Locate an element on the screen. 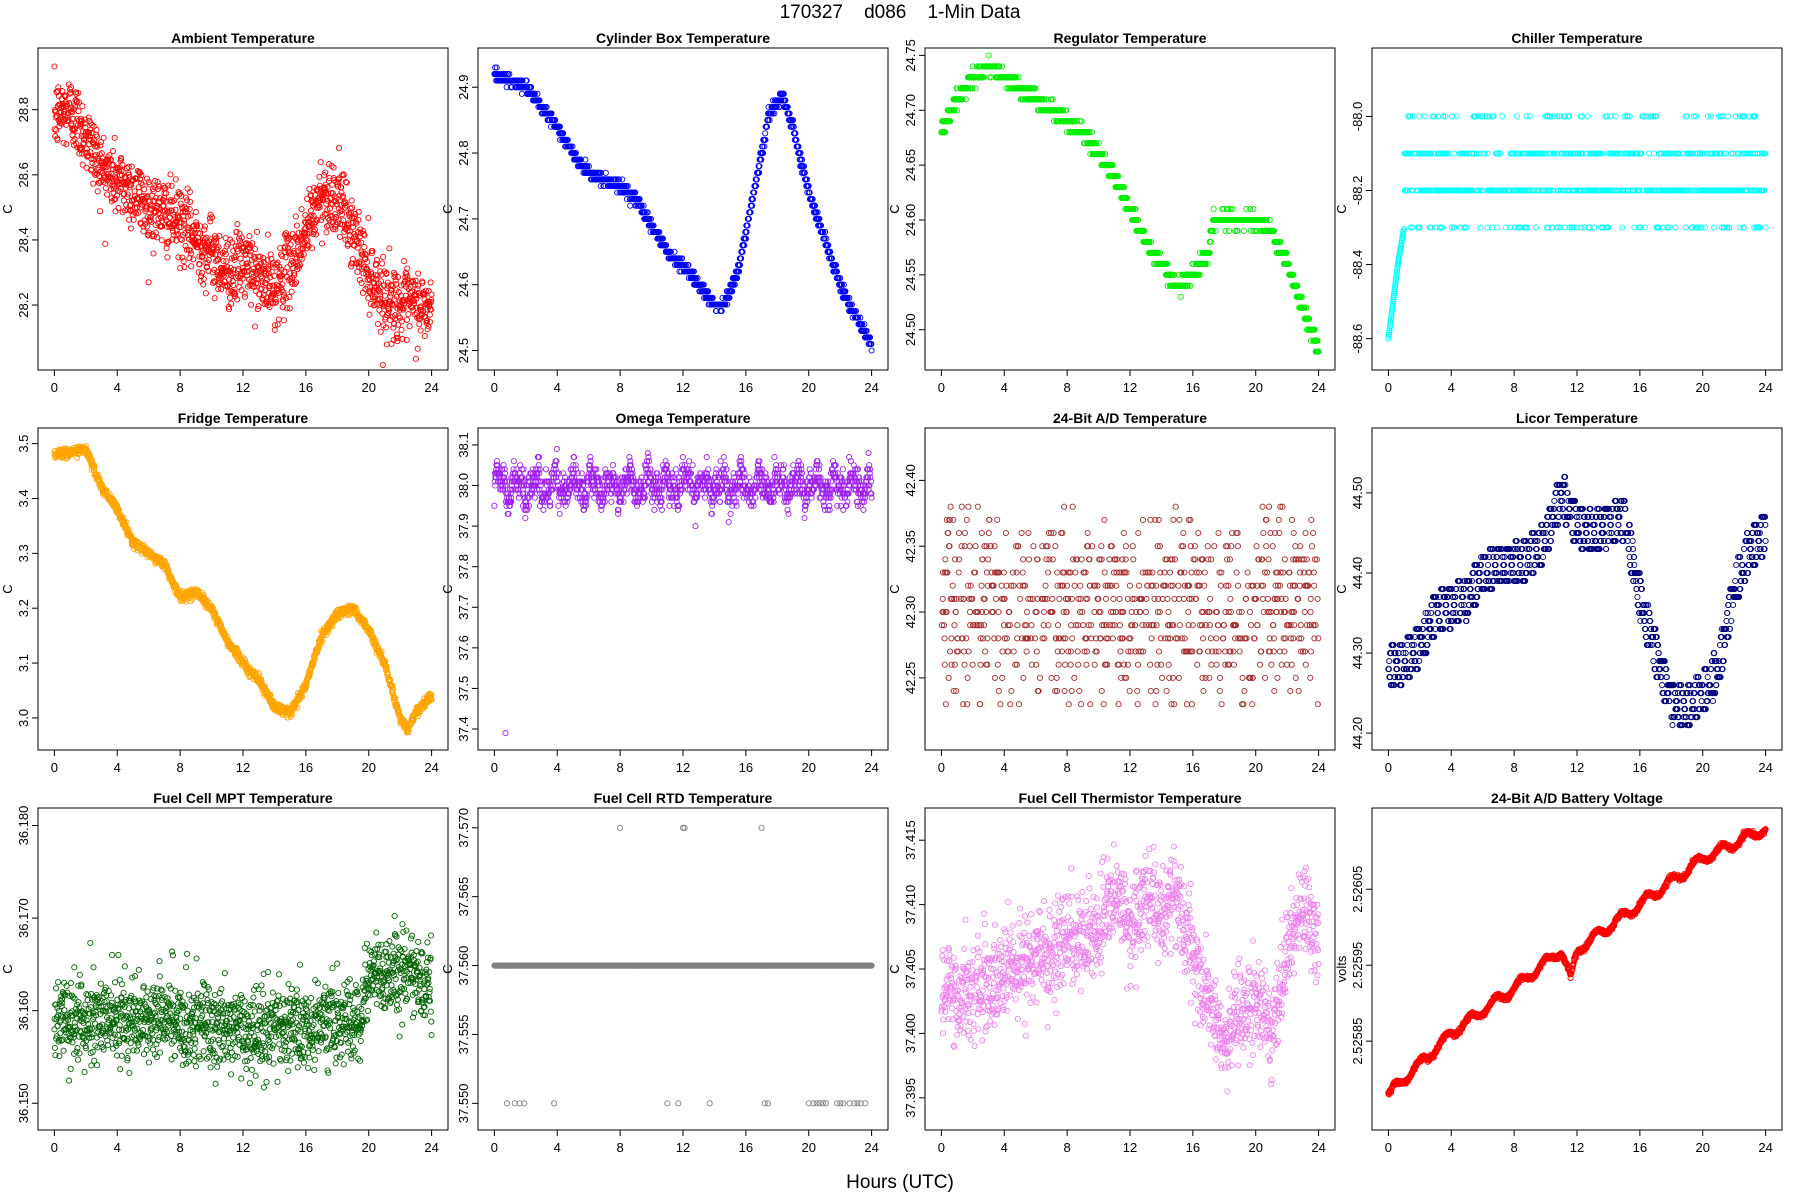 Image resolution: width=1800 pixels, height=1200 pixels. x-tick-label: 8 is located at coordinates (1514, 387).